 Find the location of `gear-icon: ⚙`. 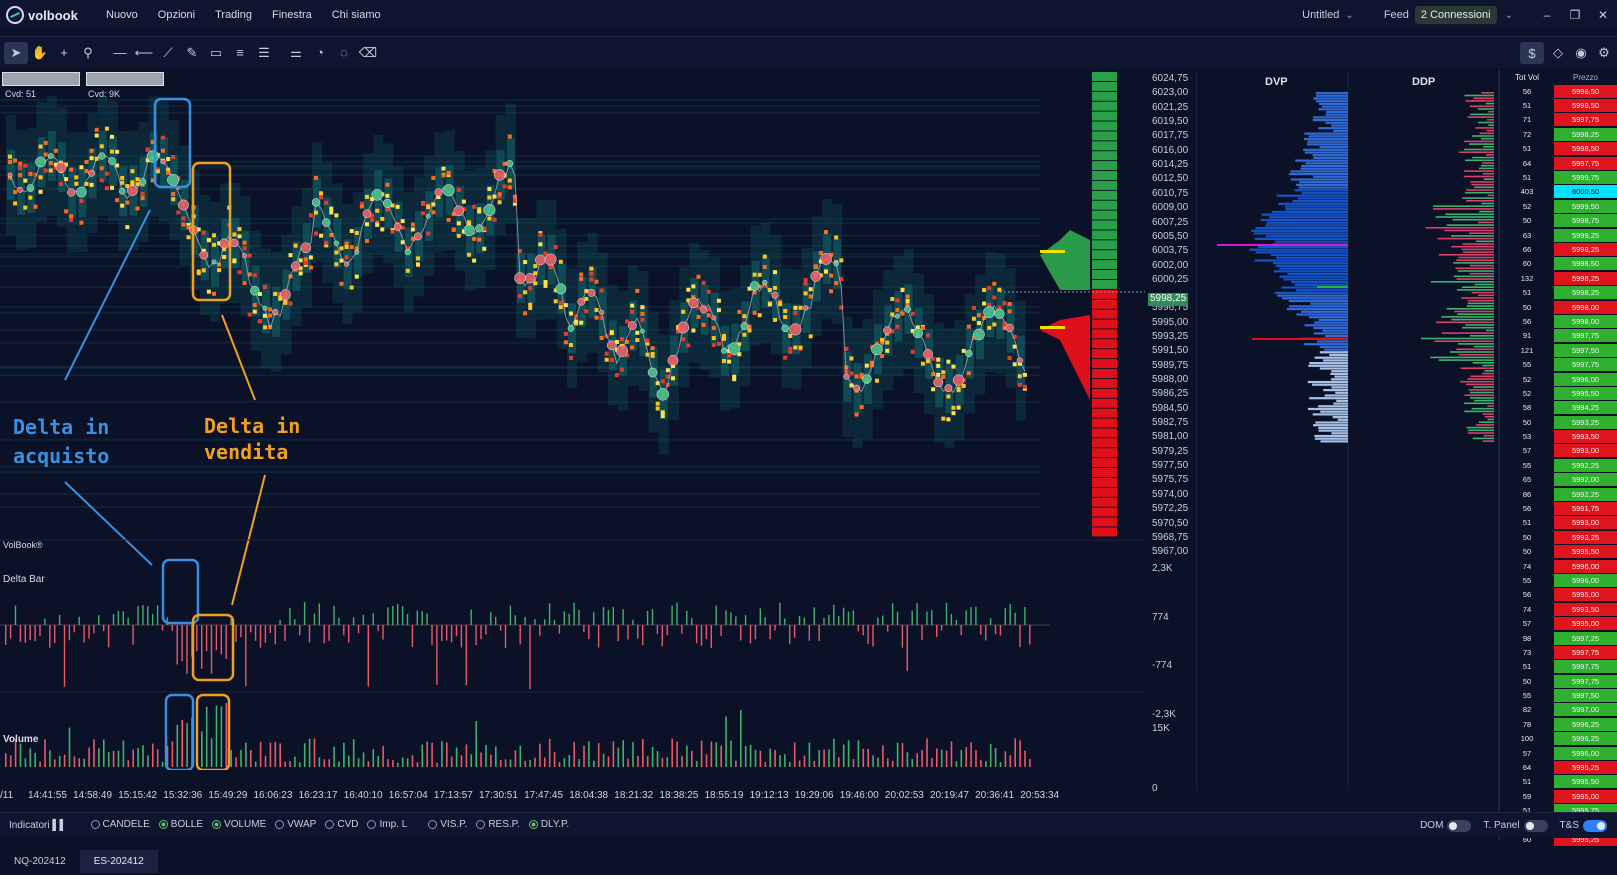

gear-icon: ⚙ is located at coordinates (1604, 52).